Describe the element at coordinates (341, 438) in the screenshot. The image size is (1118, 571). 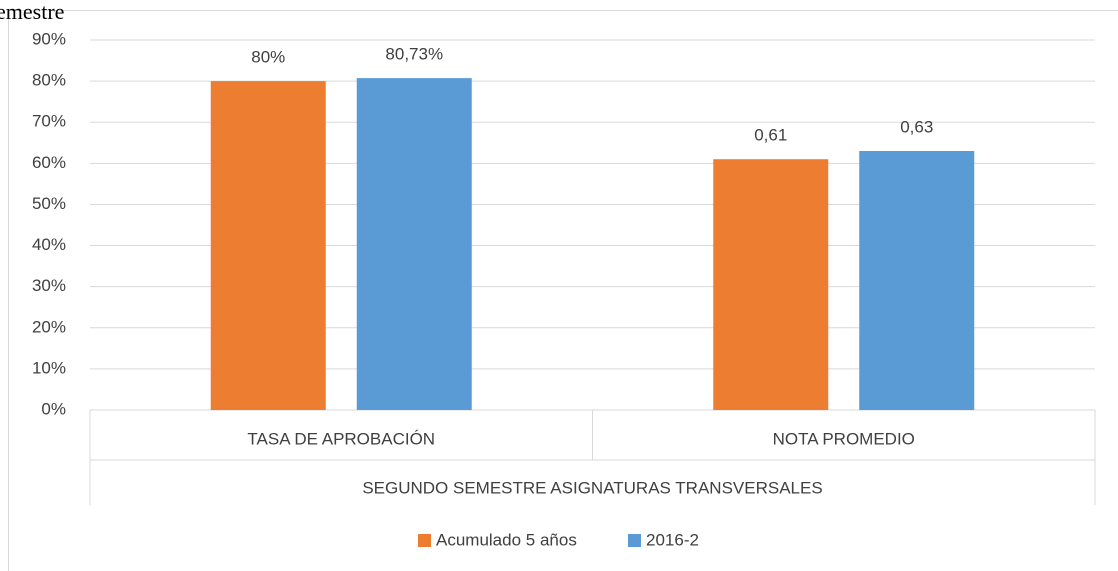
I see `x-tick-label: TASA DE APROBACIÓN` at that location.